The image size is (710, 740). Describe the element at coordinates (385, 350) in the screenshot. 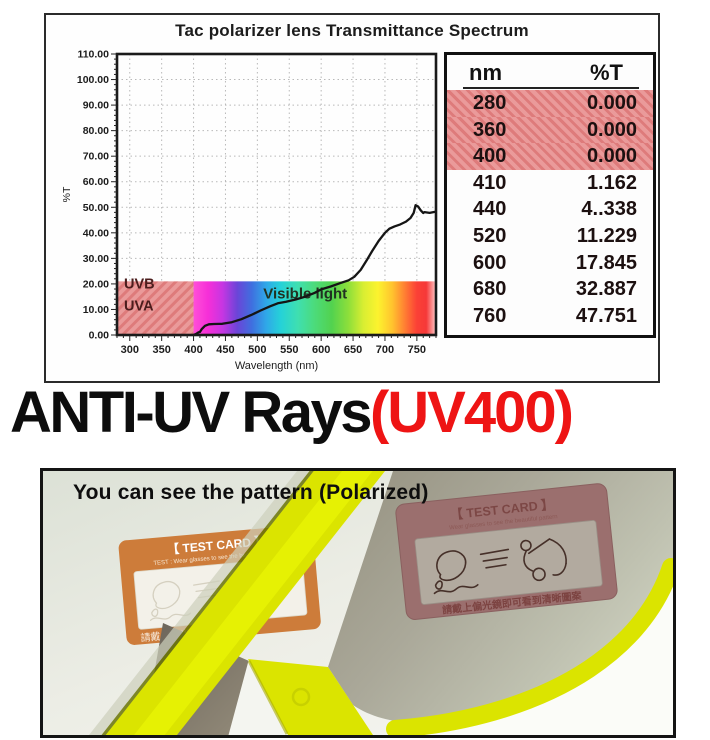

I see `svg-text: 700` at that location.